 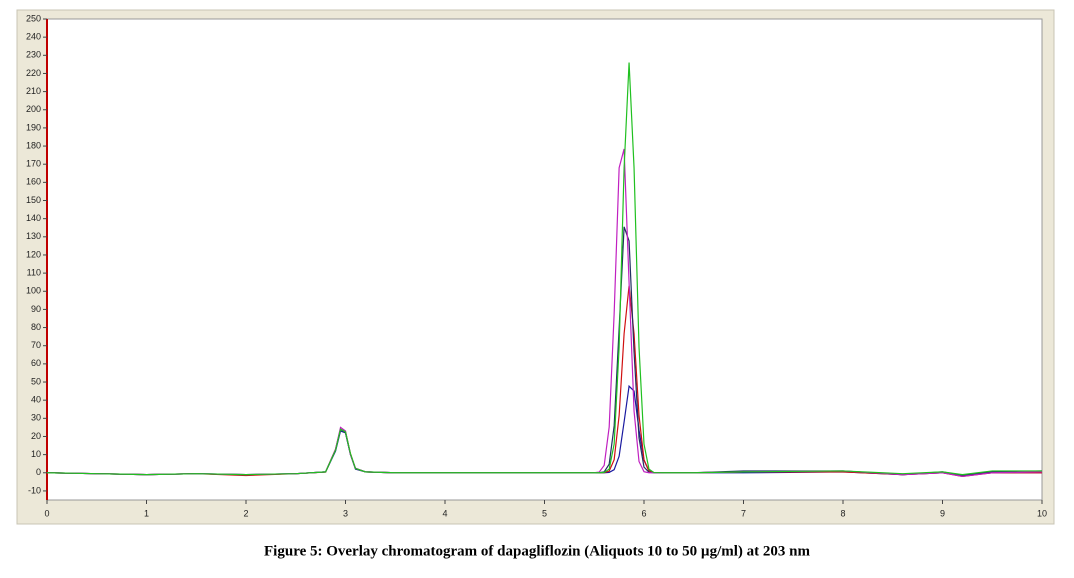 I want to click on y-tick-label: 190, so click(x=33, y=127).